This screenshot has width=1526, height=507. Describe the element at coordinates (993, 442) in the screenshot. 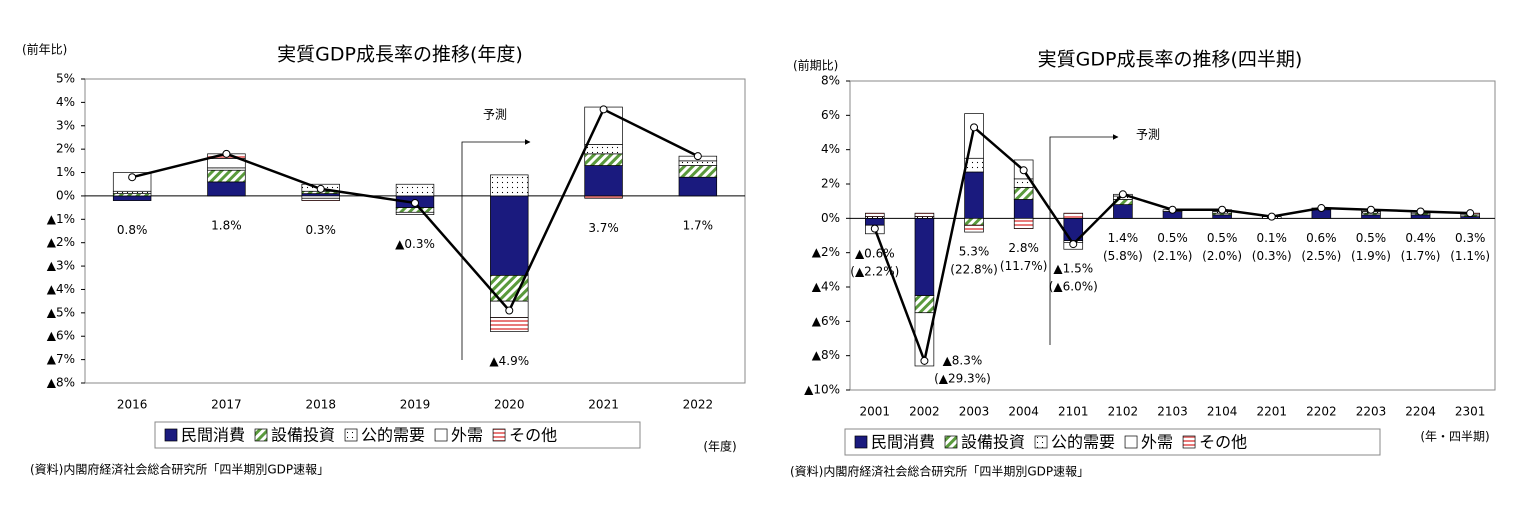

I see `legend-label: 設備投資` at that location.